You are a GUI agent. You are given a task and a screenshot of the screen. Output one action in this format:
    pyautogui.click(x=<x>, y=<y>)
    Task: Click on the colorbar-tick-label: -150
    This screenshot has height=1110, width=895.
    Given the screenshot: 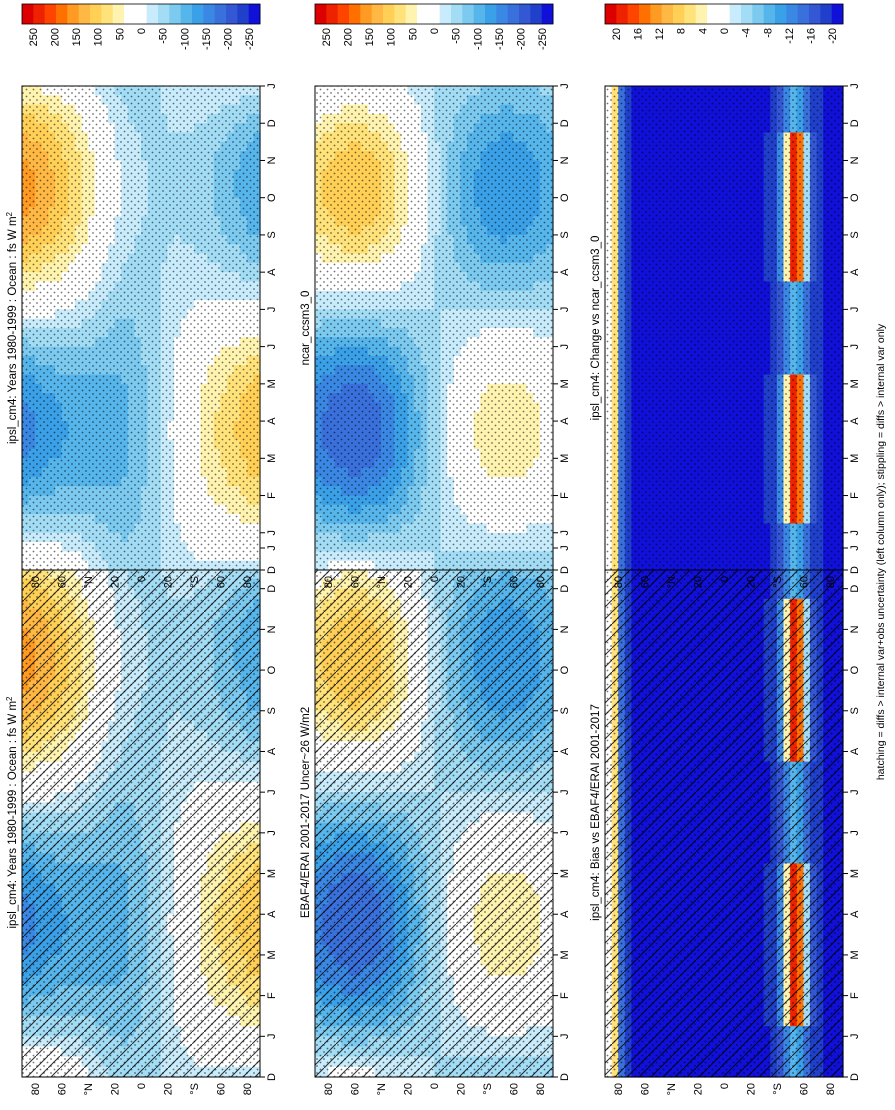 What is the action you would take?
    pyautogui.click(x=207, y=39)
    